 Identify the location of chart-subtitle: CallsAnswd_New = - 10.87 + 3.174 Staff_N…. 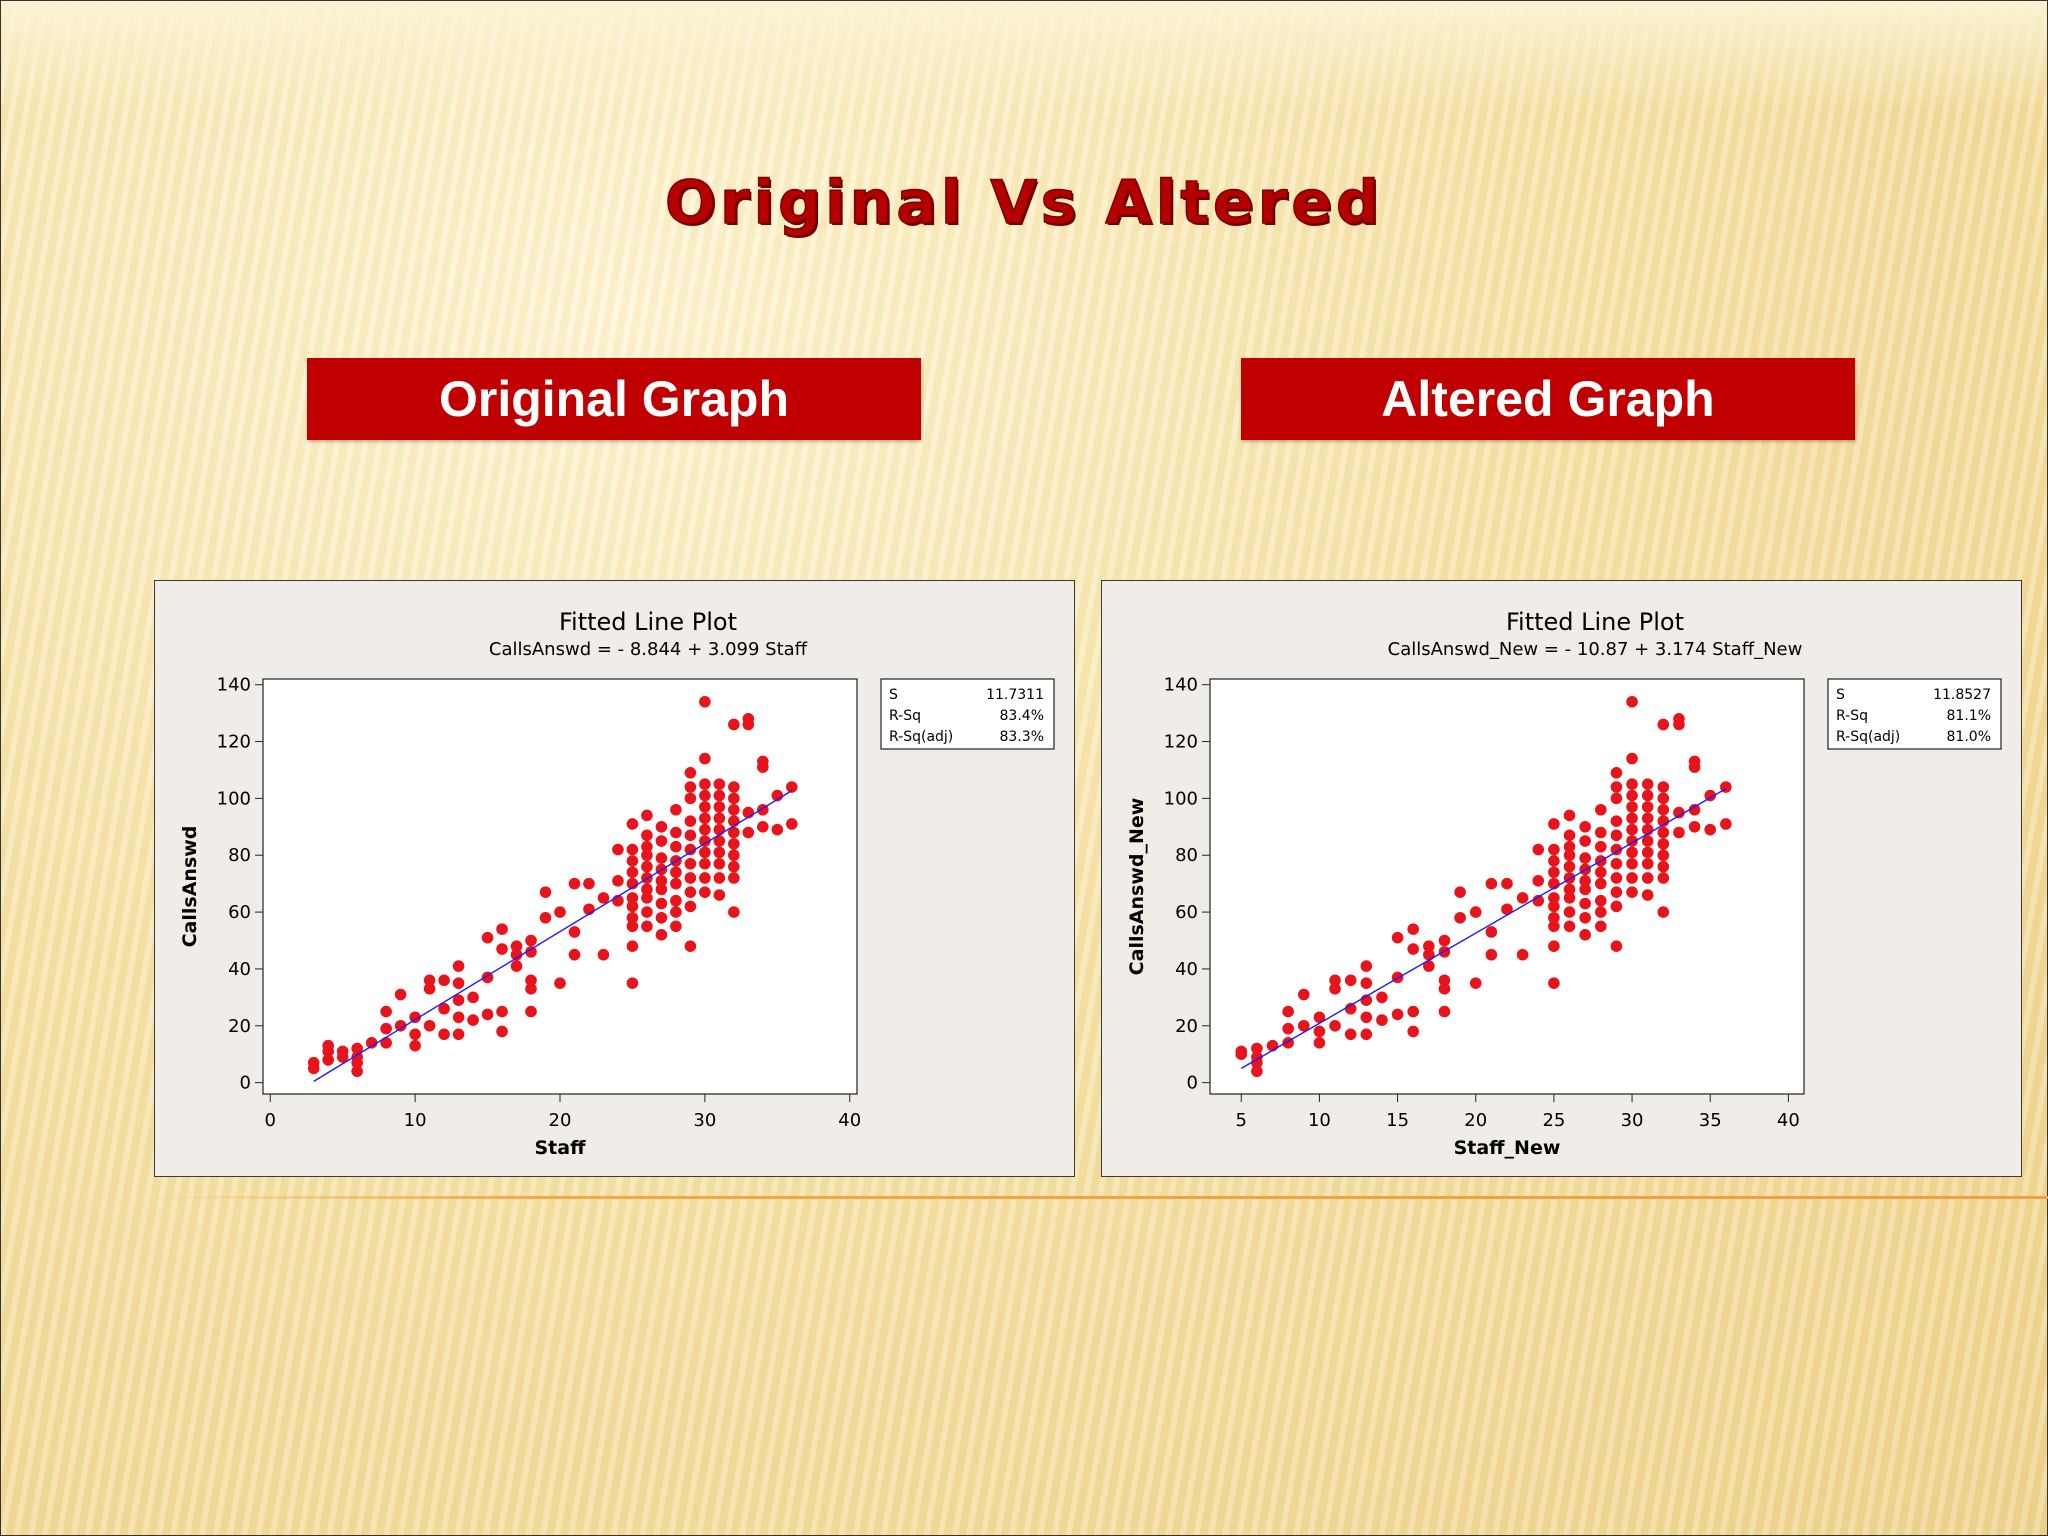
(1595, 649).